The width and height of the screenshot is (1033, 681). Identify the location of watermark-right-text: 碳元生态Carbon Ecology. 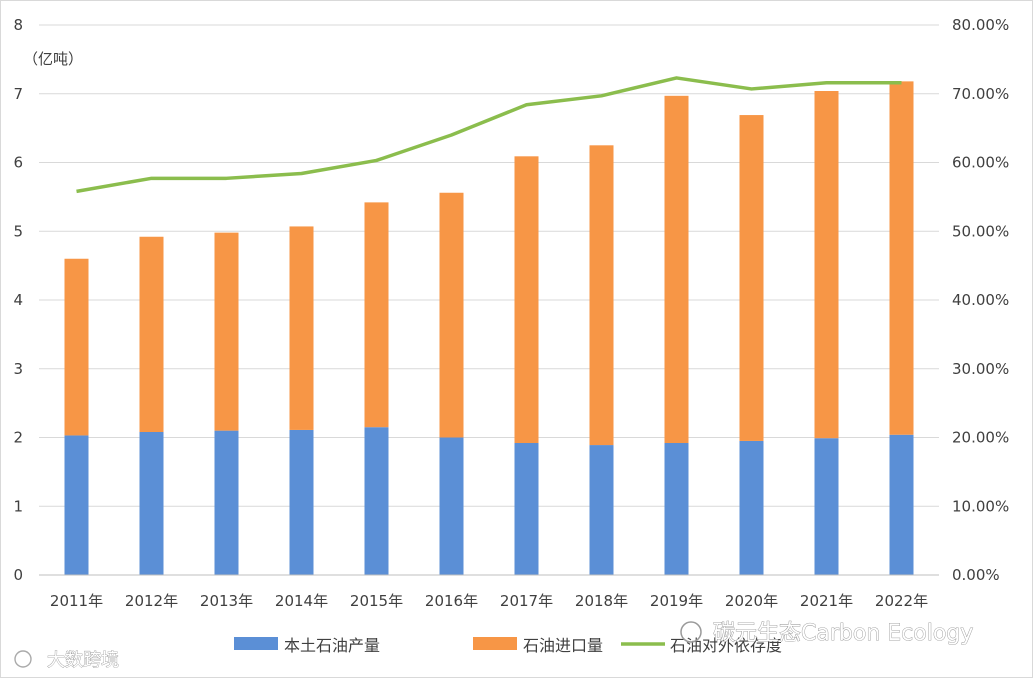
(843, 633).